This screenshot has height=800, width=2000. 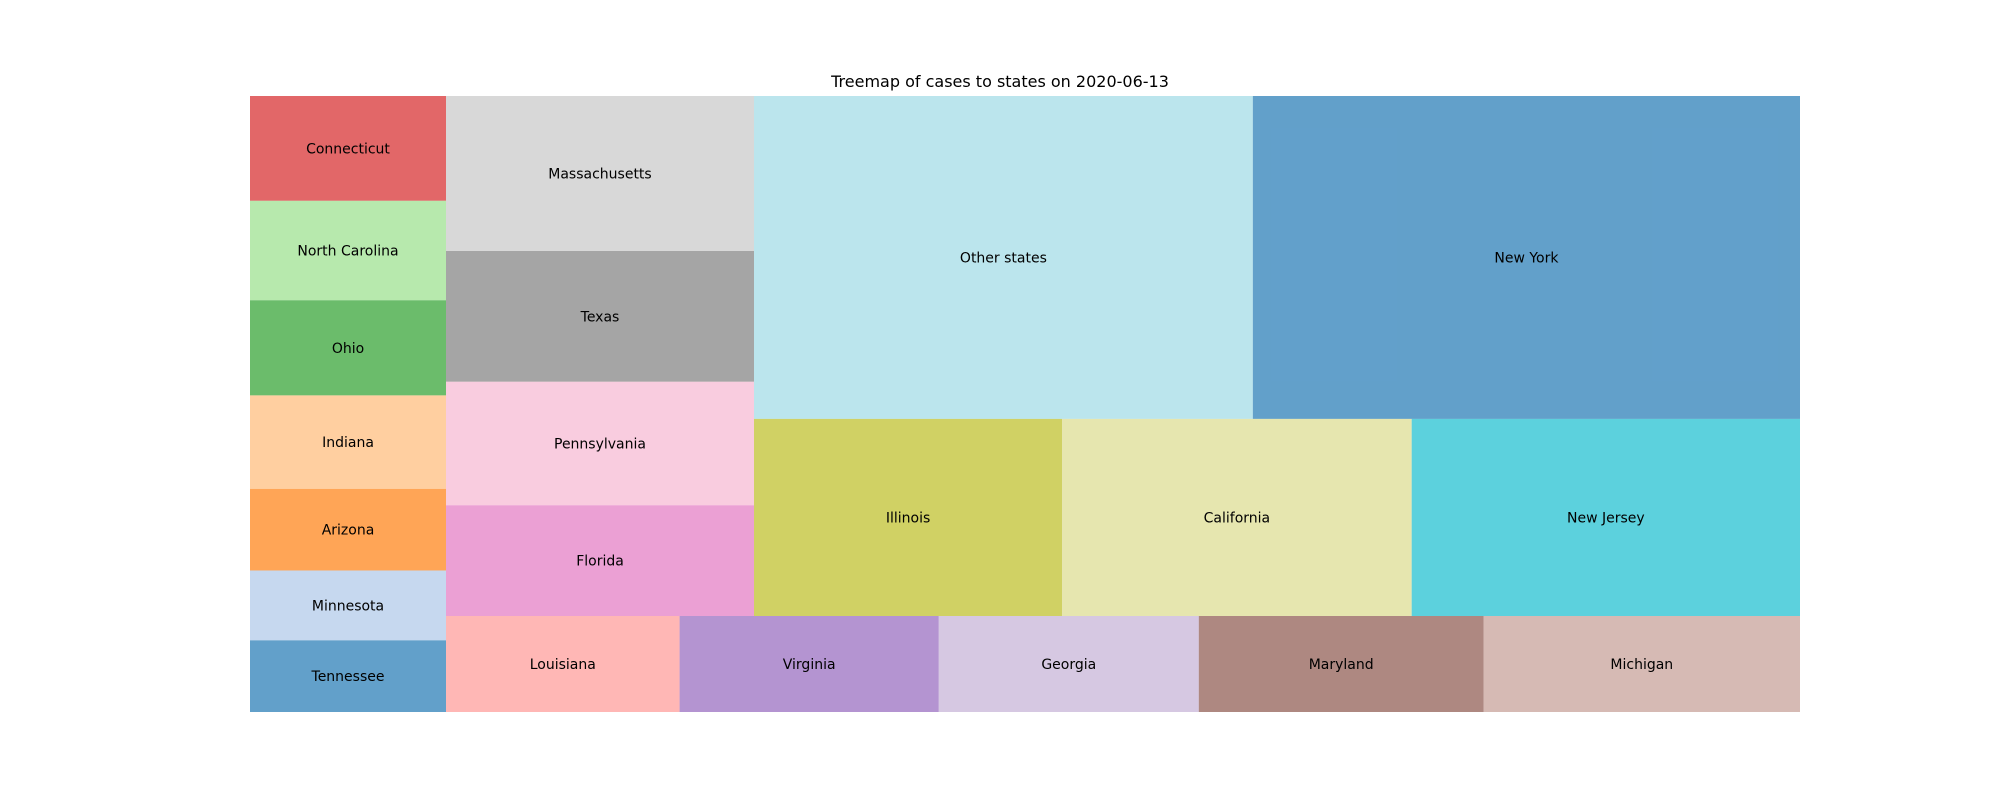 I want to click on treemap-tile: Florida, so click(x=600, y=560).